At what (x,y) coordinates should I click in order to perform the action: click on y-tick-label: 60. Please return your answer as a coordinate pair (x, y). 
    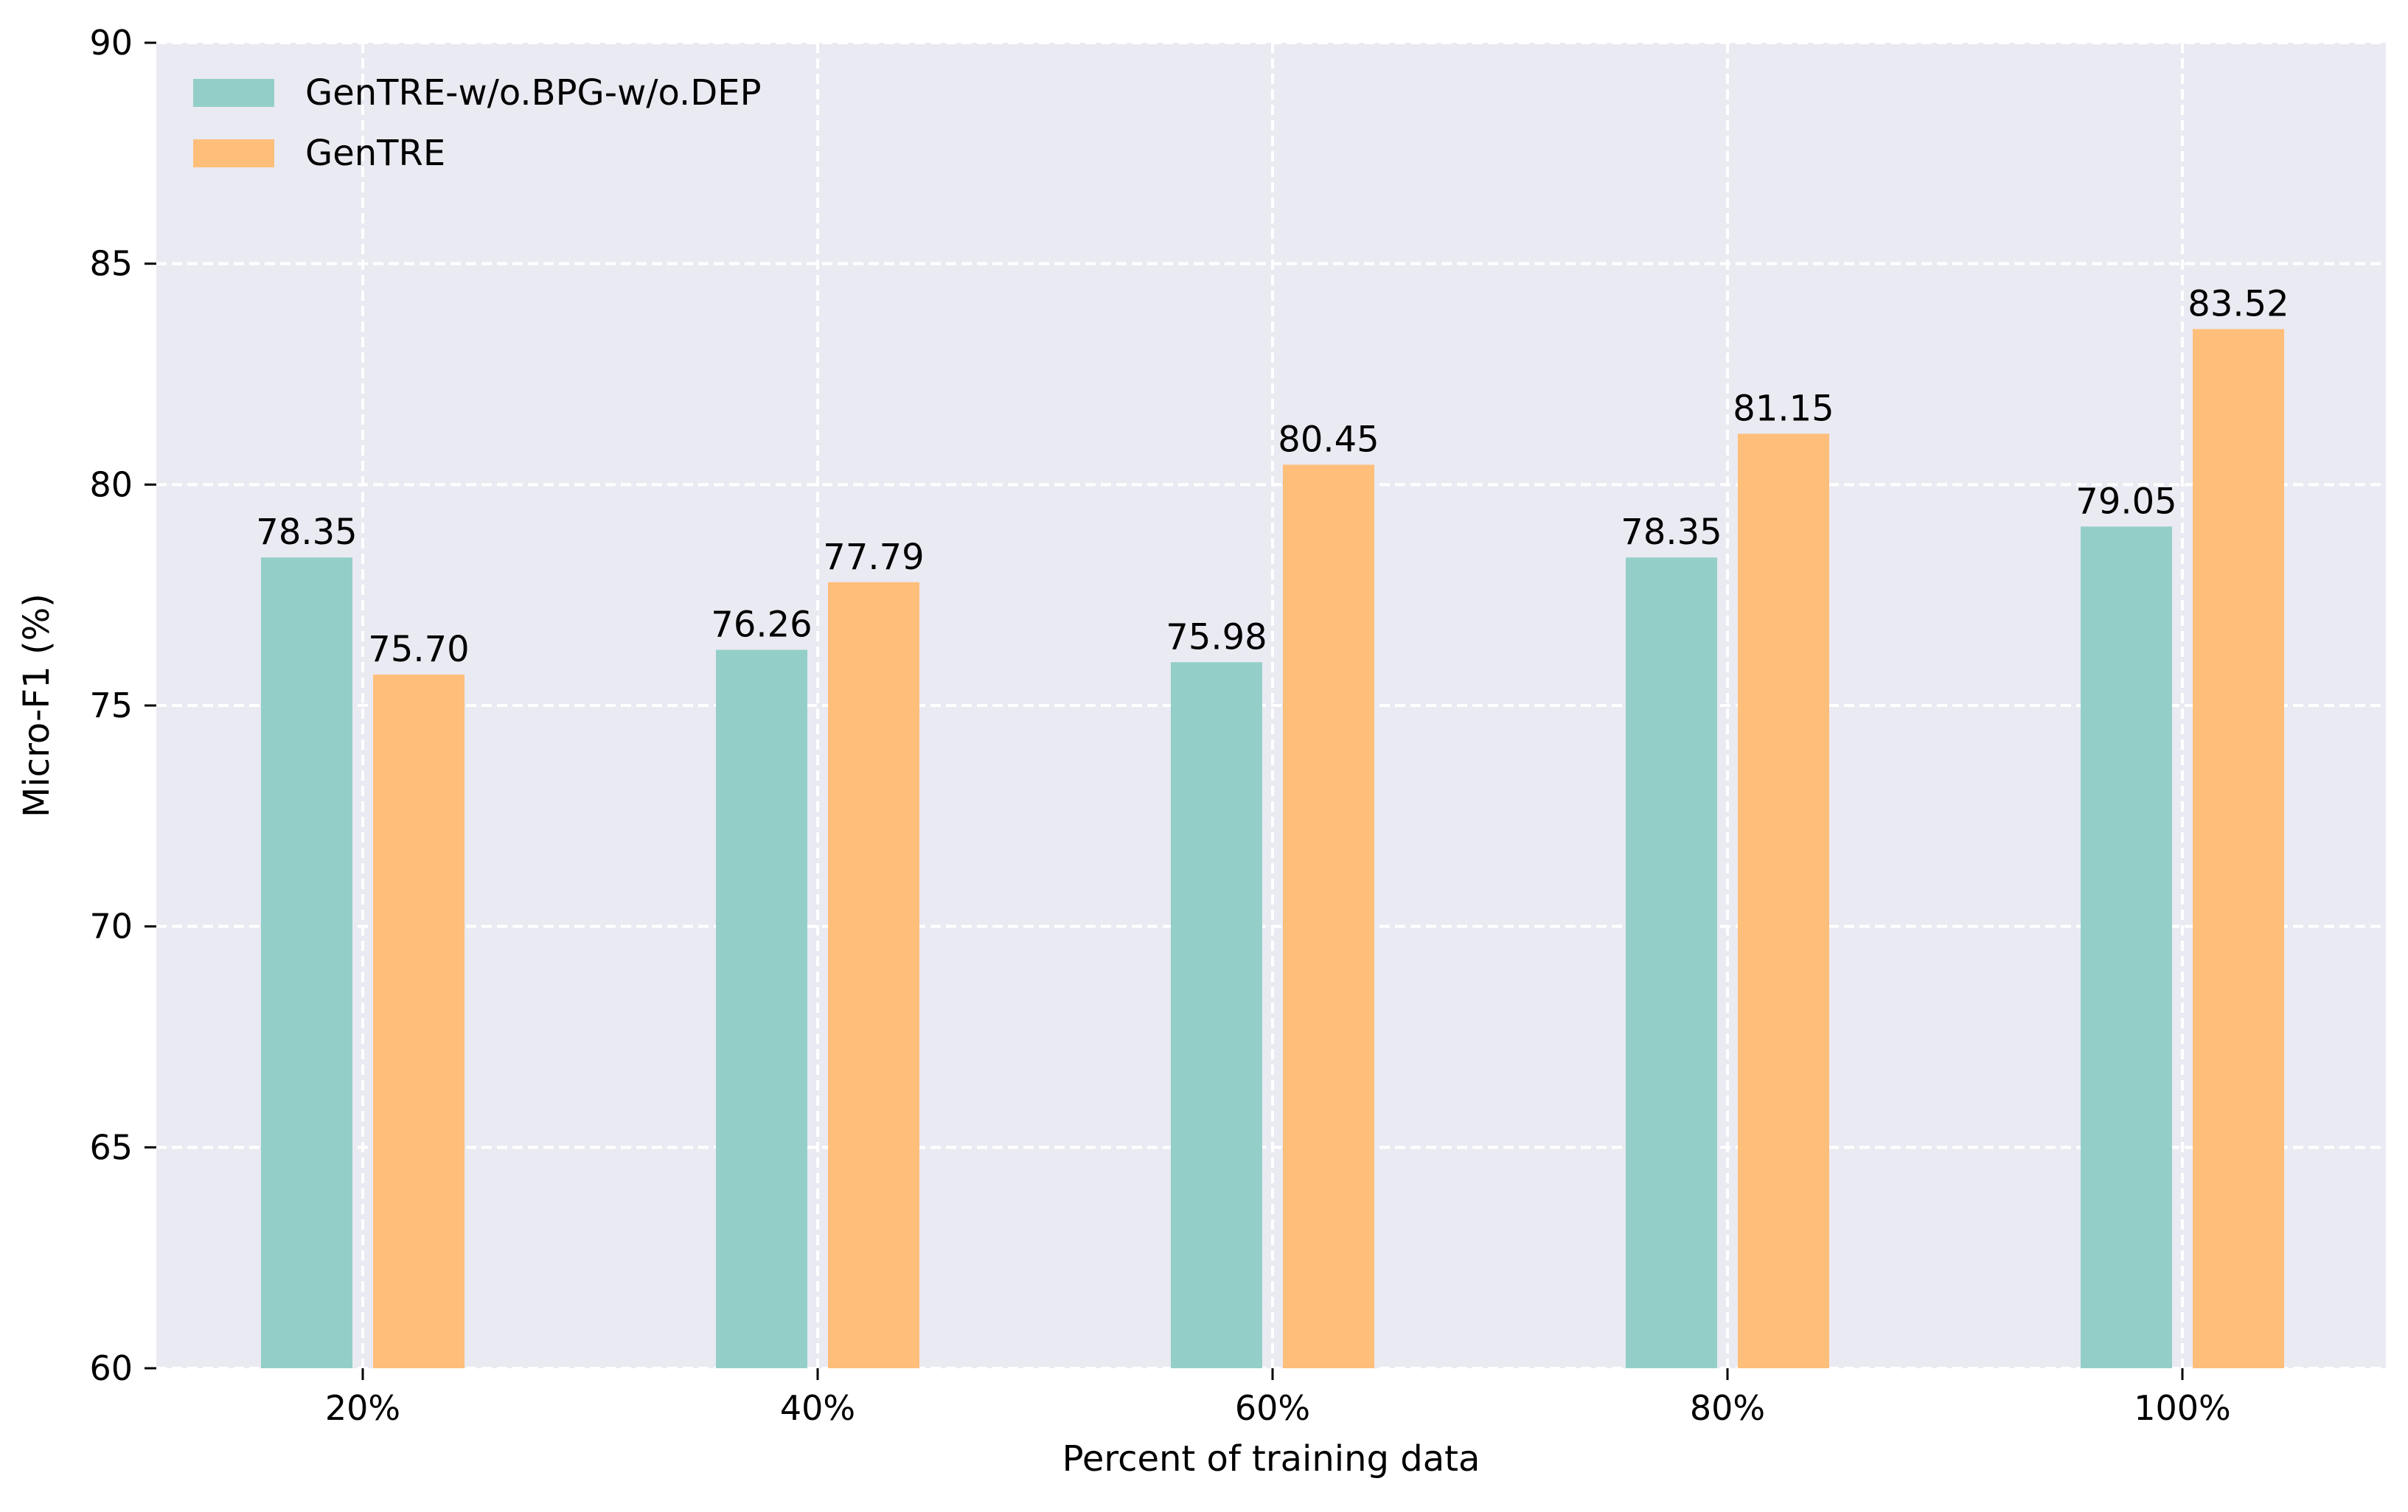
    Looking at the image, I should click on (111, 1368).